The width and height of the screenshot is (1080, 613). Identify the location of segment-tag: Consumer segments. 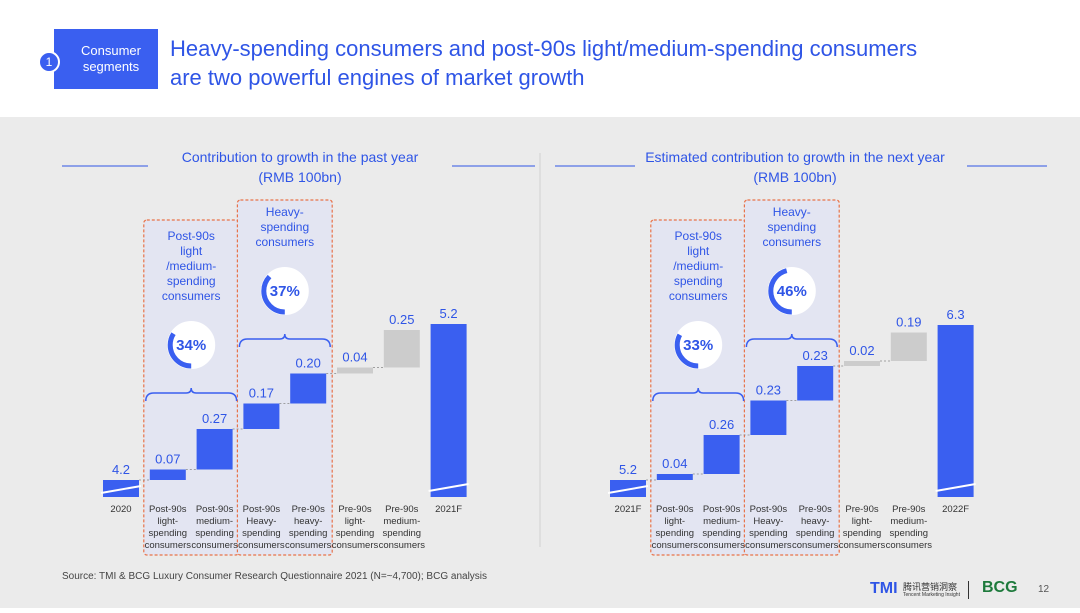
(106, 59).